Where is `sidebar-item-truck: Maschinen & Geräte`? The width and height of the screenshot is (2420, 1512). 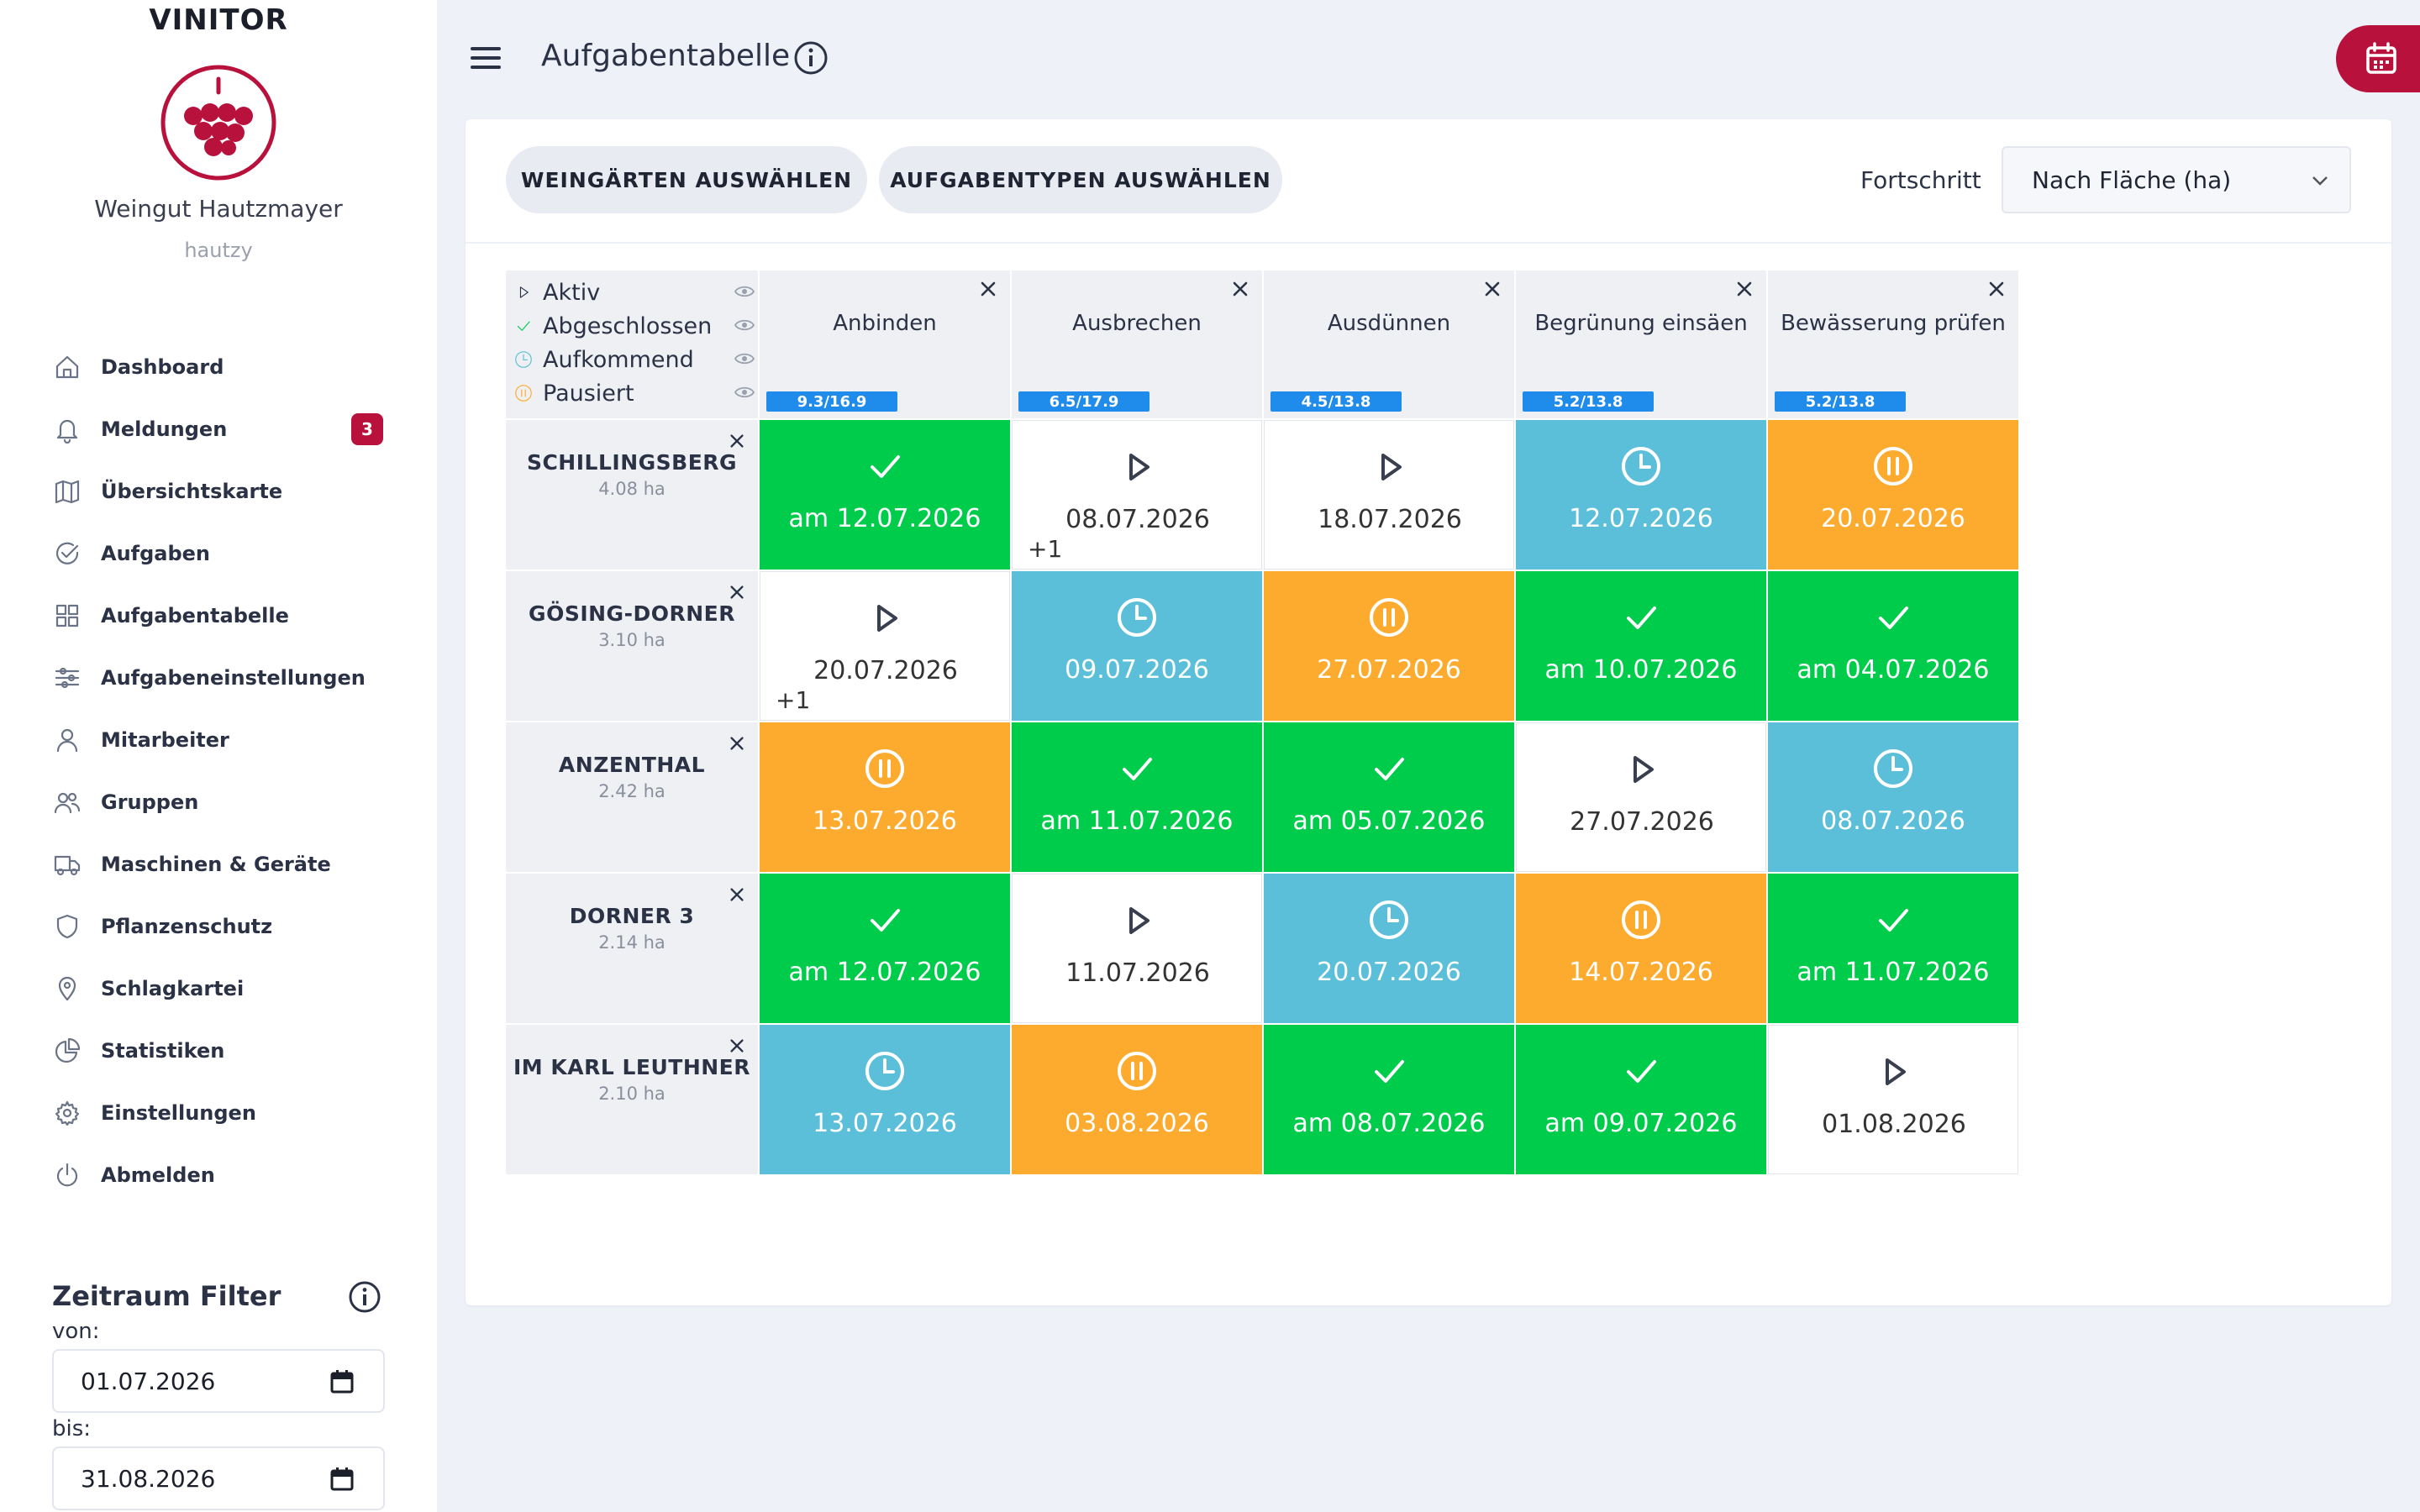
sidebar-item-truck: Maschinen & Geräte is located at coordinates (220, 864).